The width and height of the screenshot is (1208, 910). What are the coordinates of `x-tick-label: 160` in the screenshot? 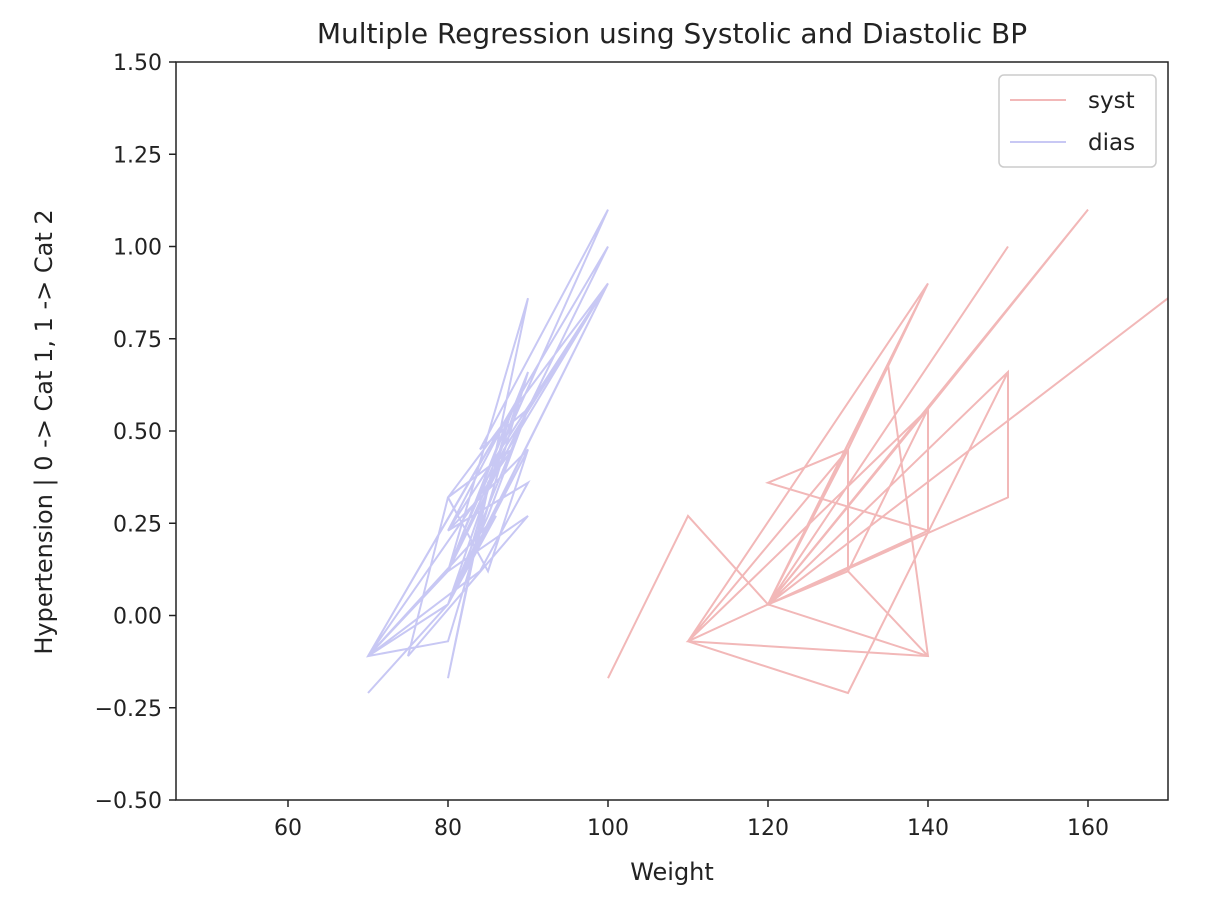 It's located at (1088, 828).